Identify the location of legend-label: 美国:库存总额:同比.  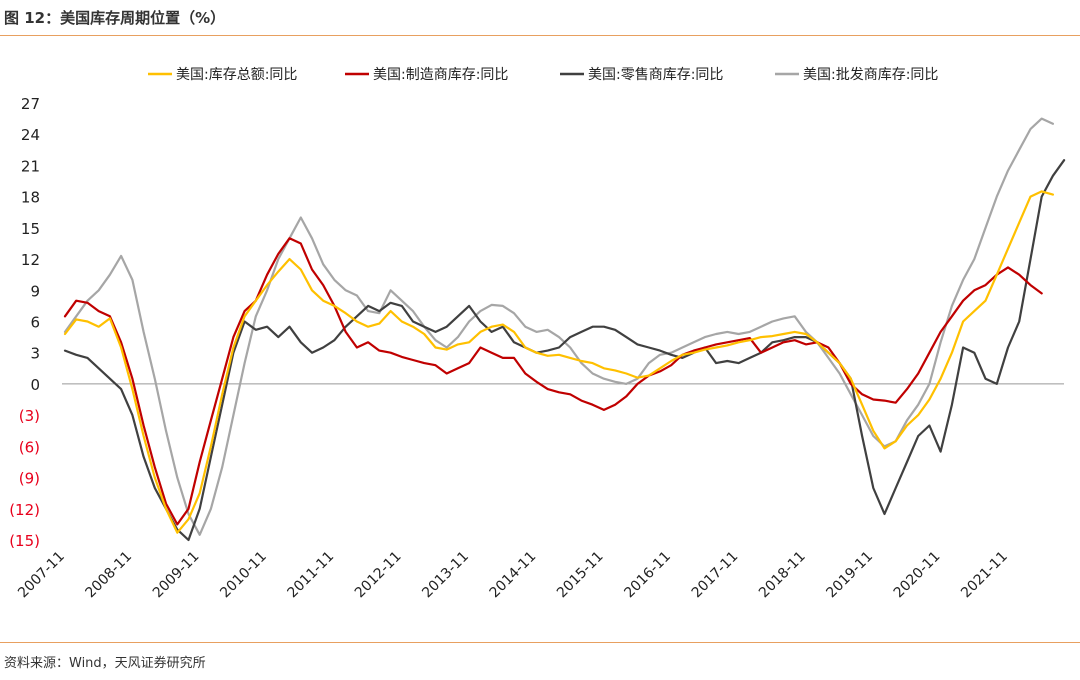
(236, 75).